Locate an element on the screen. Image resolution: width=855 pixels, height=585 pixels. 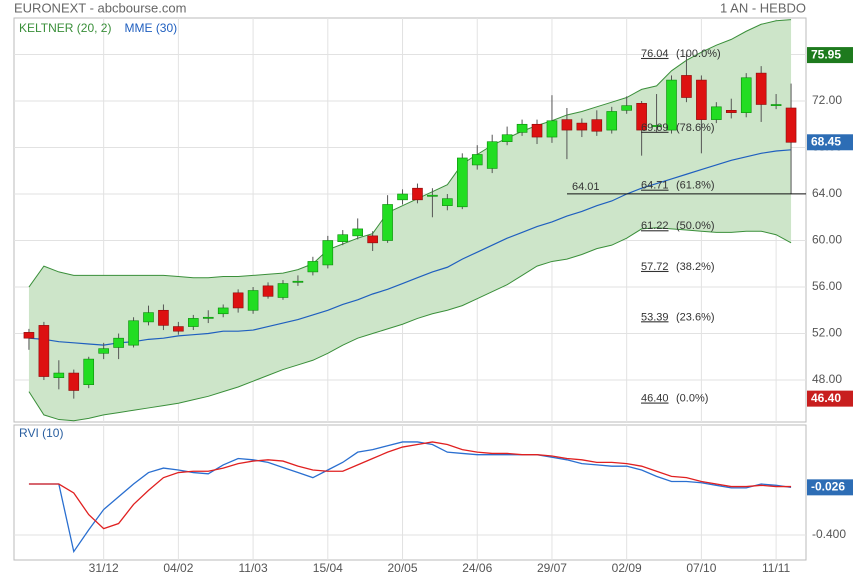
y-tick-label: 64.00 is located at coordinates (827, 193).